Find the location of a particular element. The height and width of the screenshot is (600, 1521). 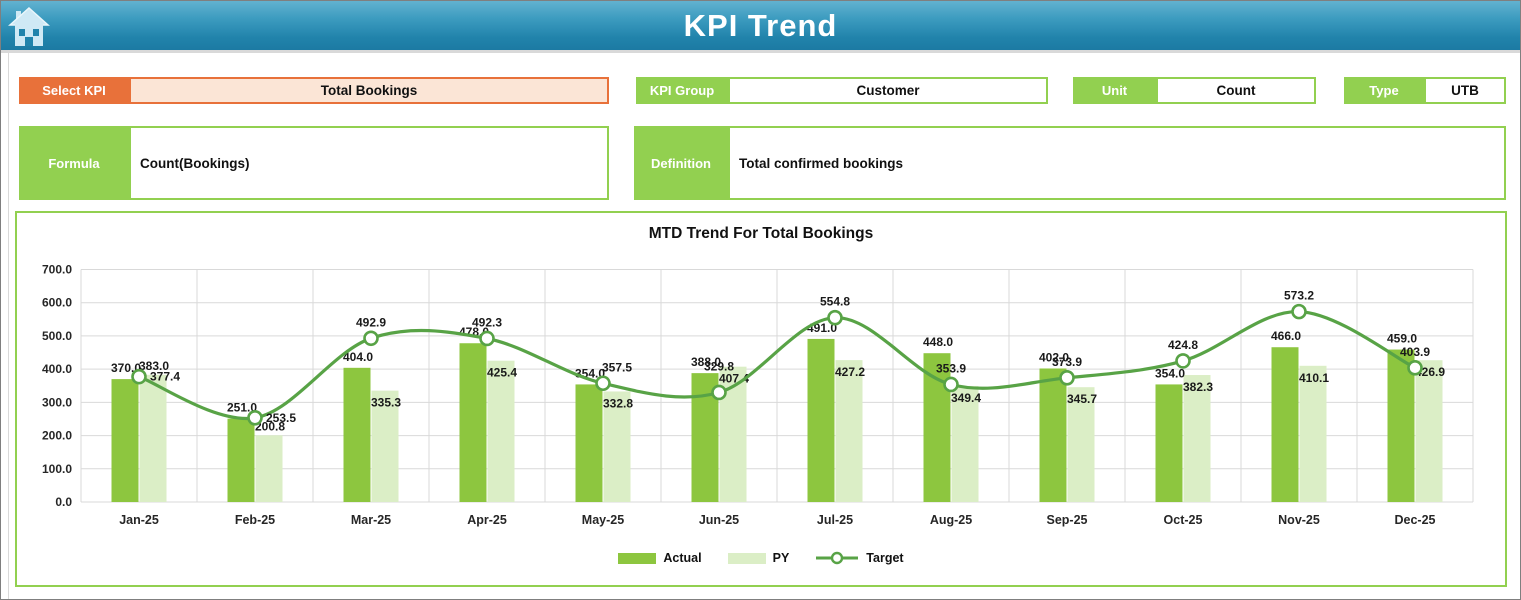

x-axis-label: Sep-25 is located at coordinates (1067, 520).